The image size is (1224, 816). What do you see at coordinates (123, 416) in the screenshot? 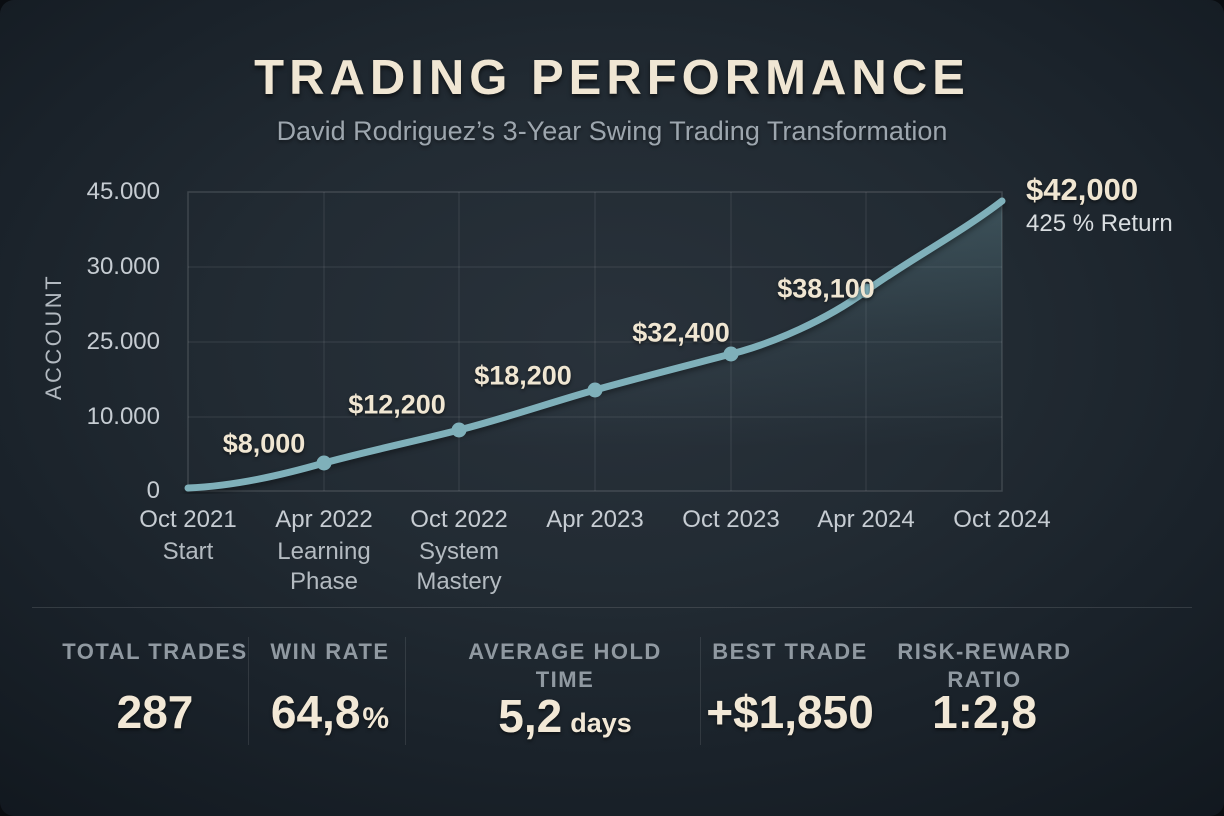
I see `y-tick-label: 10.000` at bounding box center [123, 416].